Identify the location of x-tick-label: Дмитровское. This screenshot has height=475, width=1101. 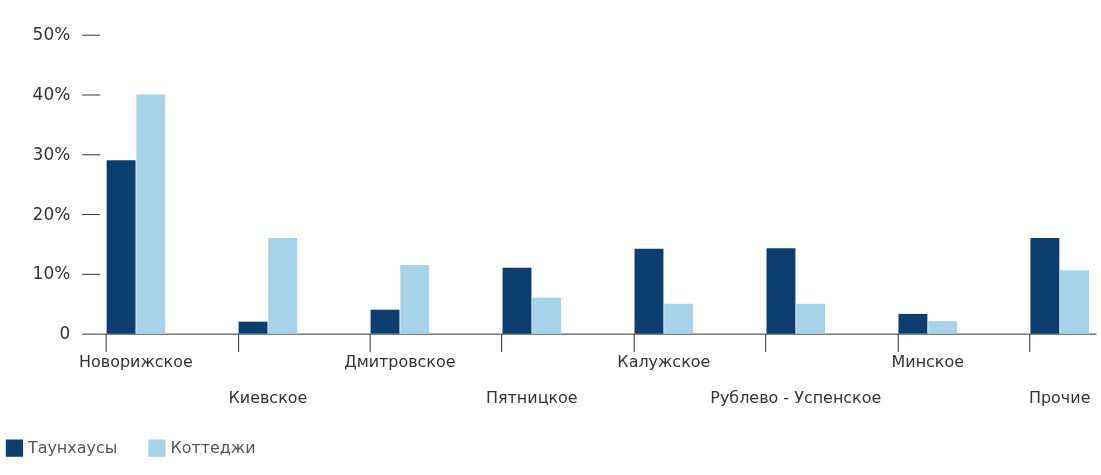
(400, 361).